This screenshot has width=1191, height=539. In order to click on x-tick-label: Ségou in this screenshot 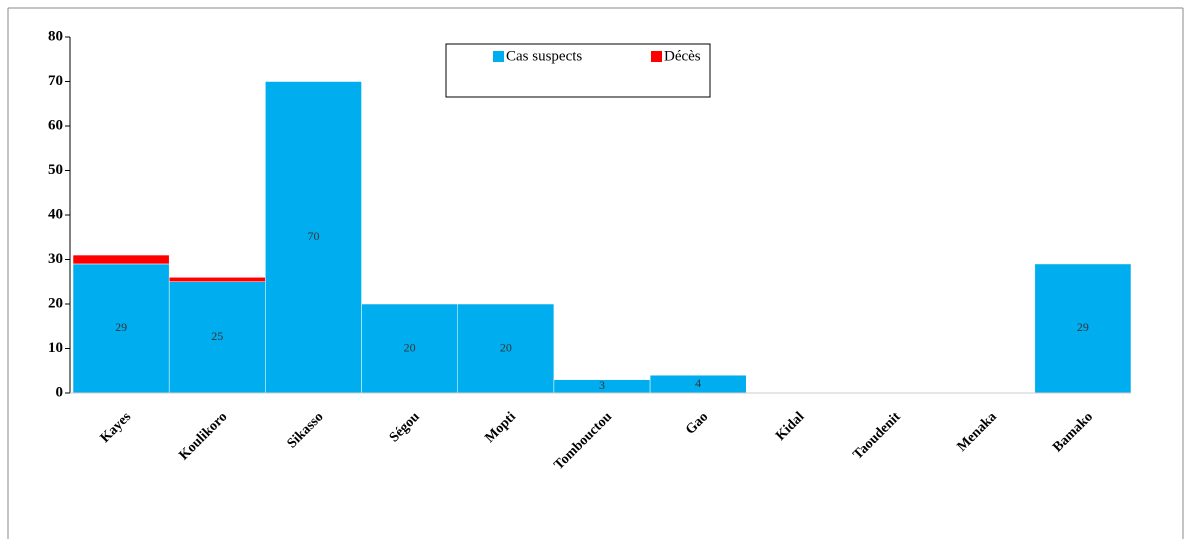, I will do `click(405, 427)`.